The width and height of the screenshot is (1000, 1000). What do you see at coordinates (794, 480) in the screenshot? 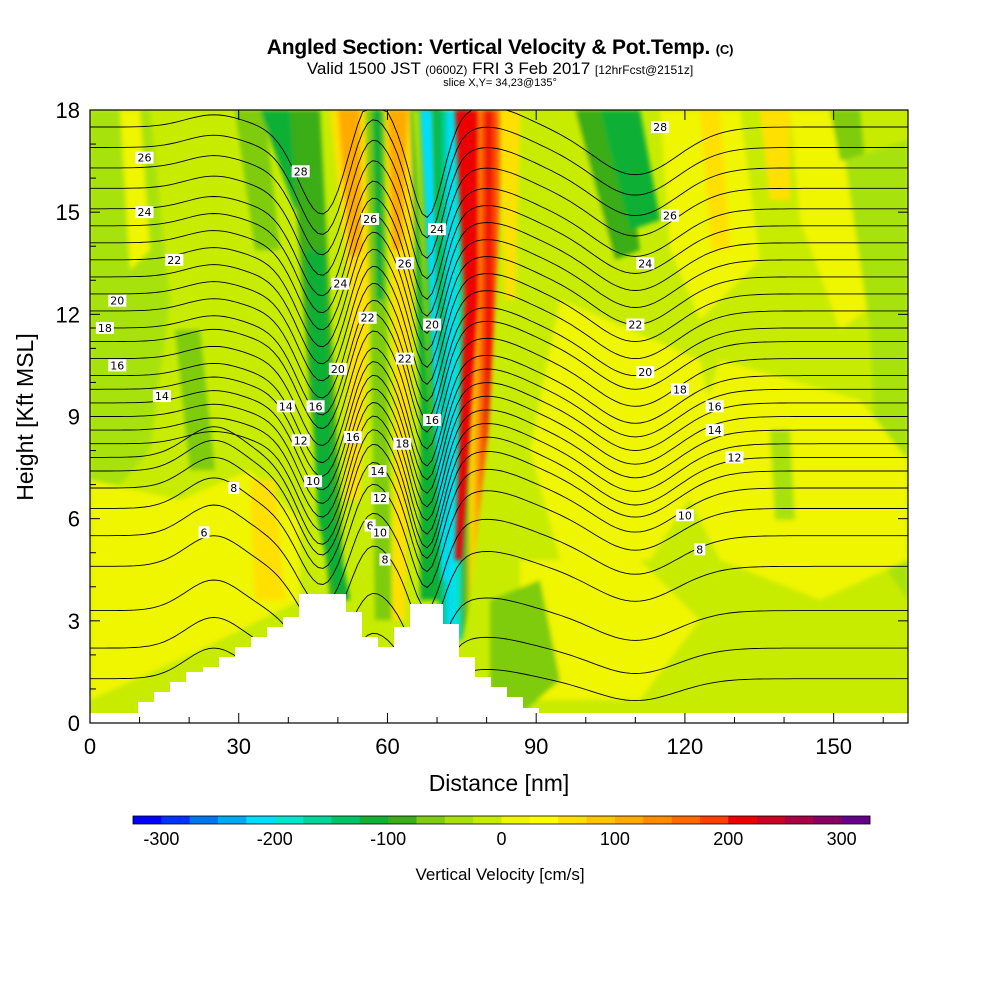
I see `field-region-right-mid-yellow` at bounding box center [794, 480].